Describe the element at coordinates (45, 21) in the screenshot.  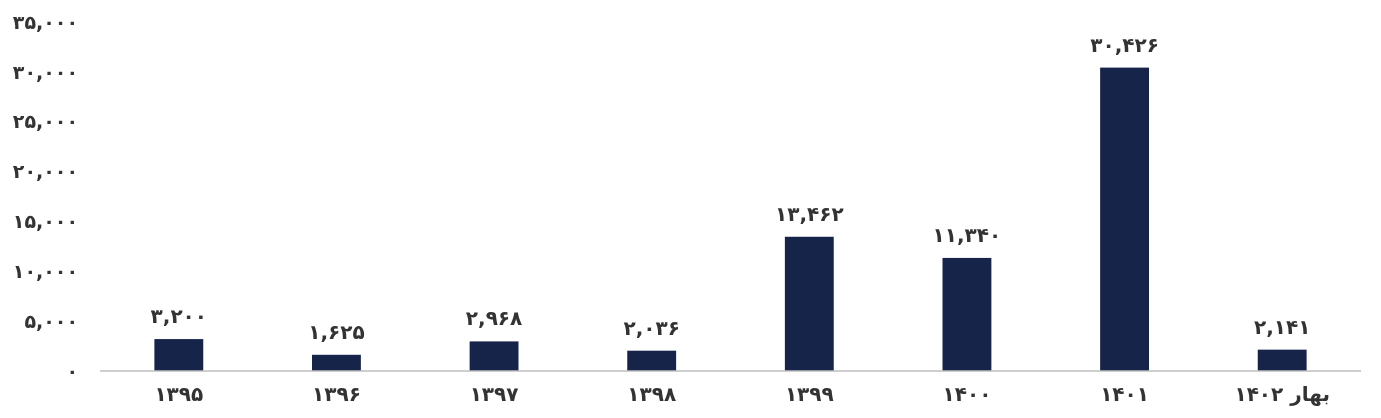
I see `y-tick-label: ۳۵,۰۰۰` at that location.